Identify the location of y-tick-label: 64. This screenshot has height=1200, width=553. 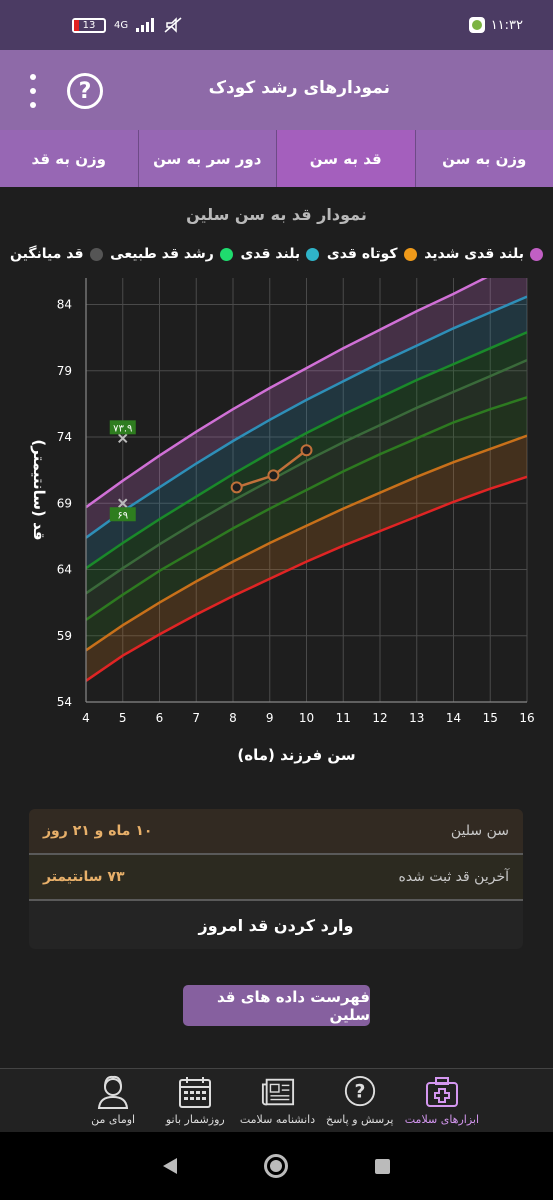
(64, 570).